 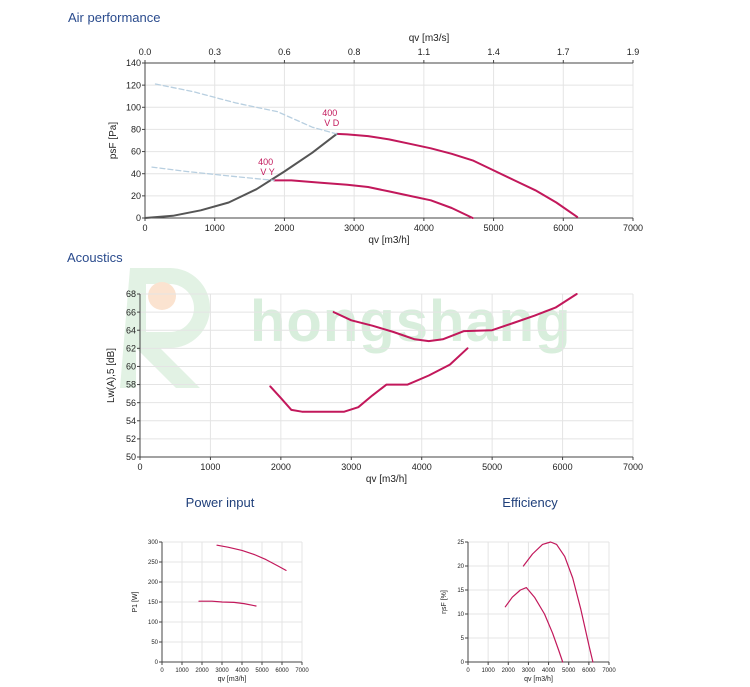 I want to click on power-y-tick-label: 100, so click(x=153, y=623).